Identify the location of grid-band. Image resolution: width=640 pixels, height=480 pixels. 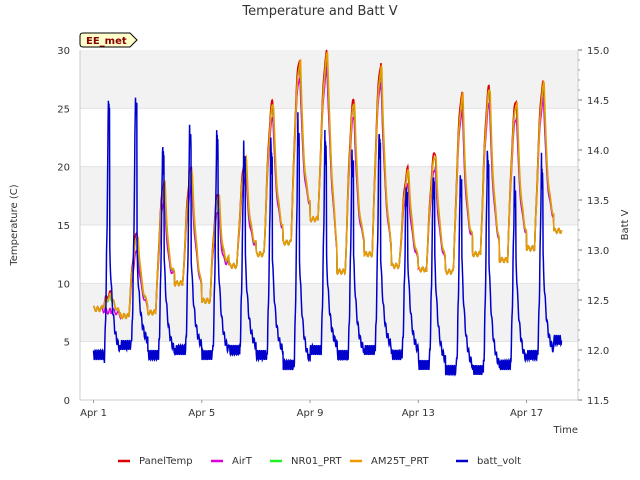
(329, 195).